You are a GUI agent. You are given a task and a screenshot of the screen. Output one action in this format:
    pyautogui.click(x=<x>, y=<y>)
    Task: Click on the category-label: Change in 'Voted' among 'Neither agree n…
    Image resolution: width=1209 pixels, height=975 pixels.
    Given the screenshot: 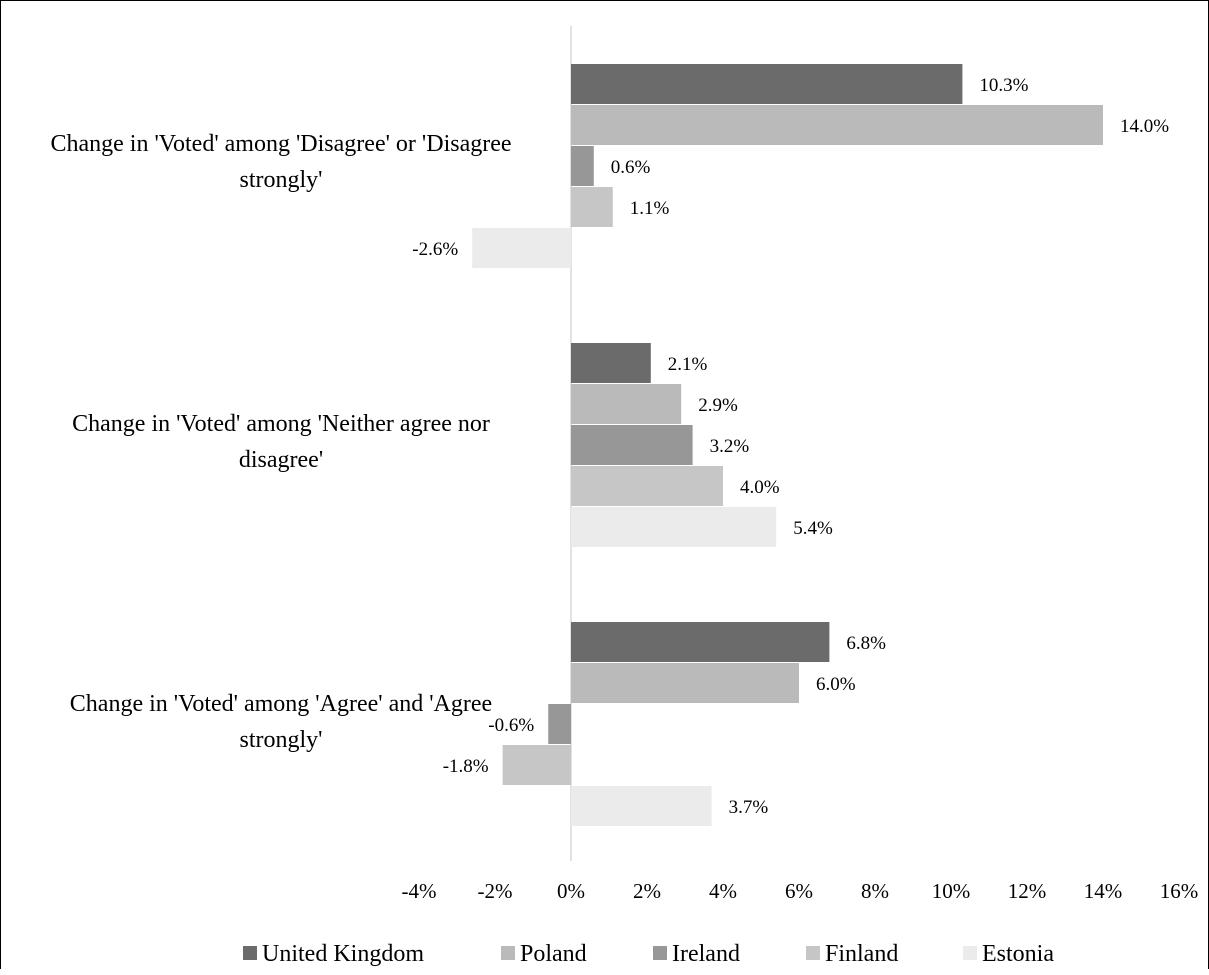 What is the action you would take?
    pyautogui.click(x=281, y=442)
    